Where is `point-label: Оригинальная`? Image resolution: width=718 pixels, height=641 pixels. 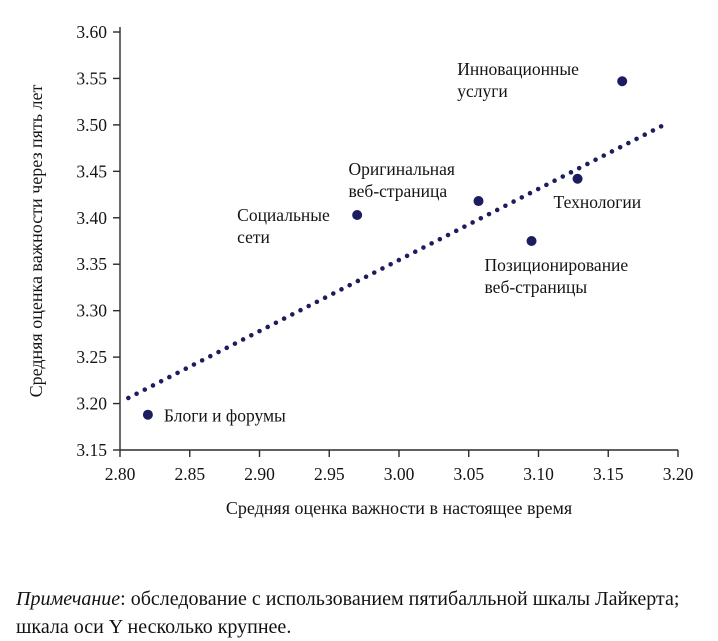 point-label: Оригинальная is located at coordinates (402, 169).